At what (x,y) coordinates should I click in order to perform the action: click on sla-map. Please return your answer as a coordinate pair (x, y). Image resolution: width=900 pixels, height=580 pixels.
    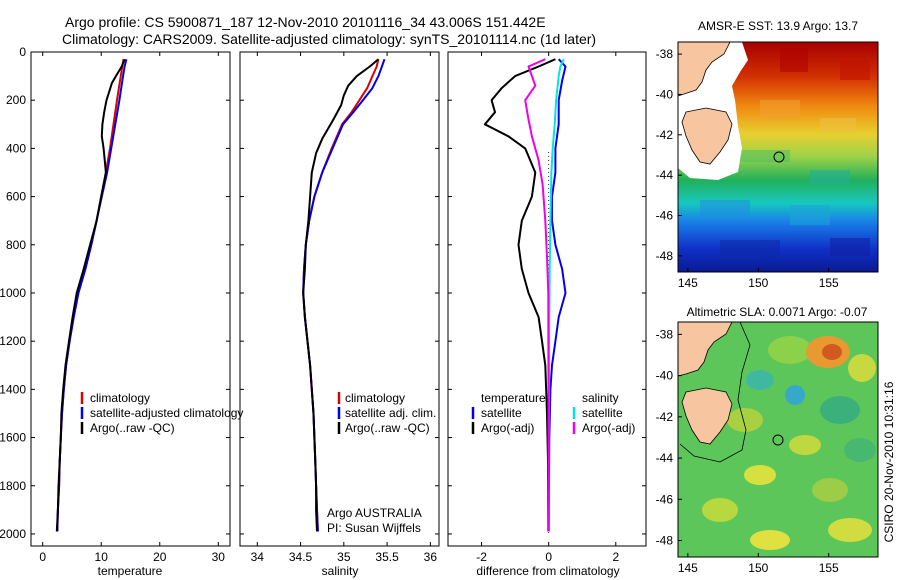
    Looking at the image, I should click on (778, 439).